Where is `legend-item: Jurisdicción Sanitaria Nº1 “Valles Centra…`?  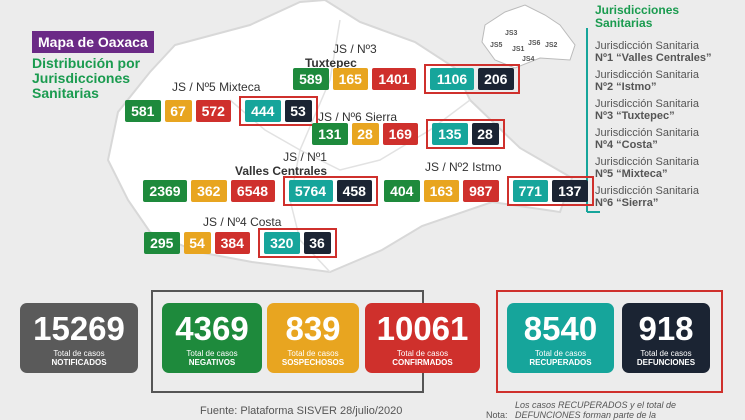
legend-item: Jurisdicción Sanitaria Nº1 “Valles Centra… is located at coordinates (653, 52).